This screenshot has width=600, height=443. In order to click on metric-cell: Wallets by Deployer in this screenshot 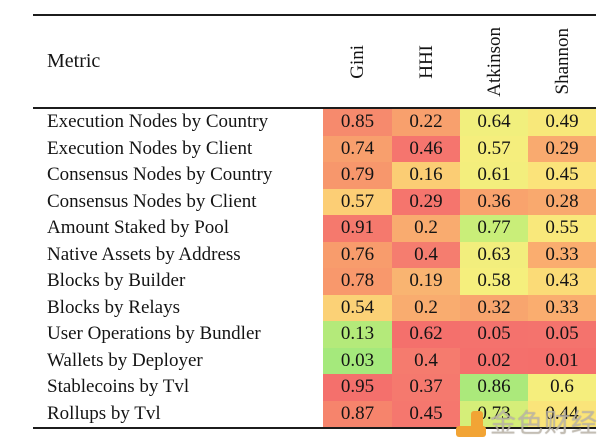, I will do `click(125, 360)`.